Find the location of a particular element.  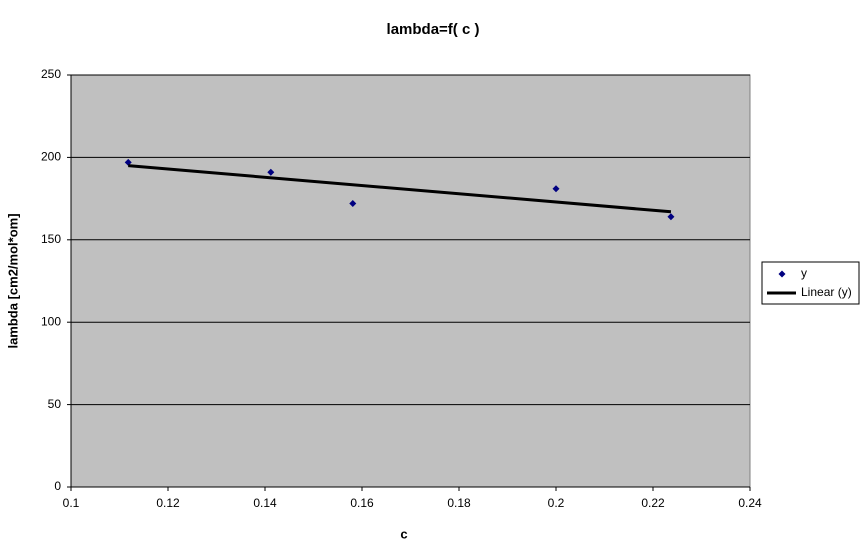

x-tick-label: 0.22 is located at coordinates (653, 503).